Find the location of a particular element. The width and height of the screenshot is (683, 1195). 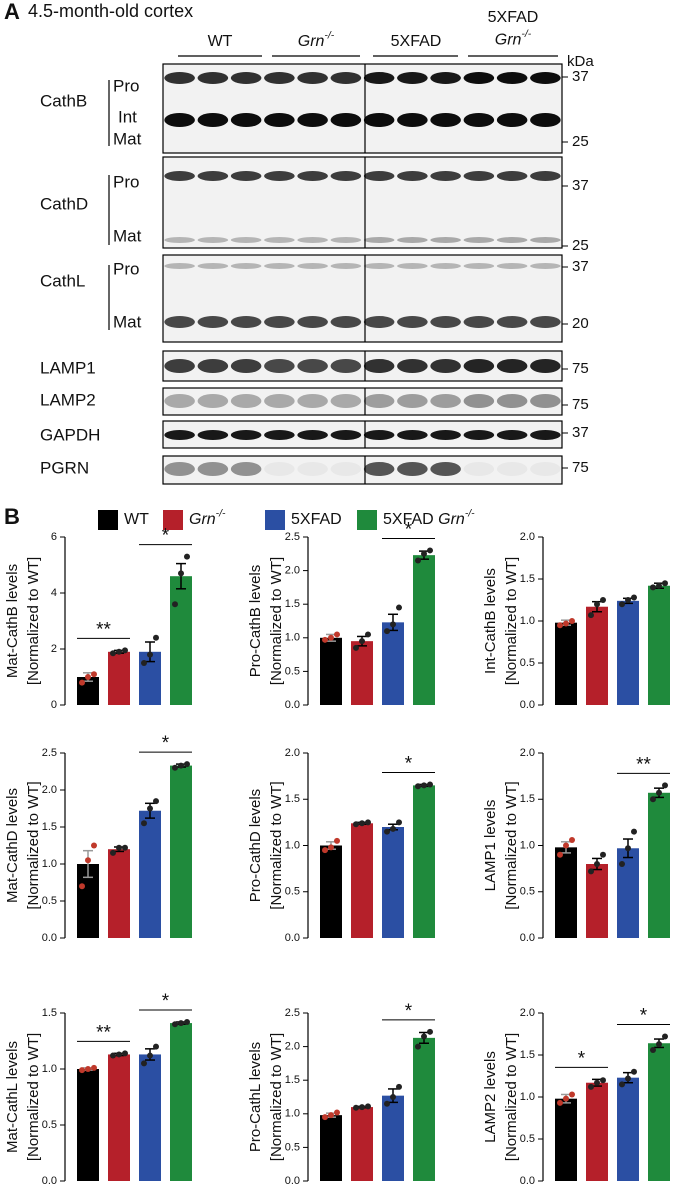

label-text: WT is located at coordinates (136, 519).